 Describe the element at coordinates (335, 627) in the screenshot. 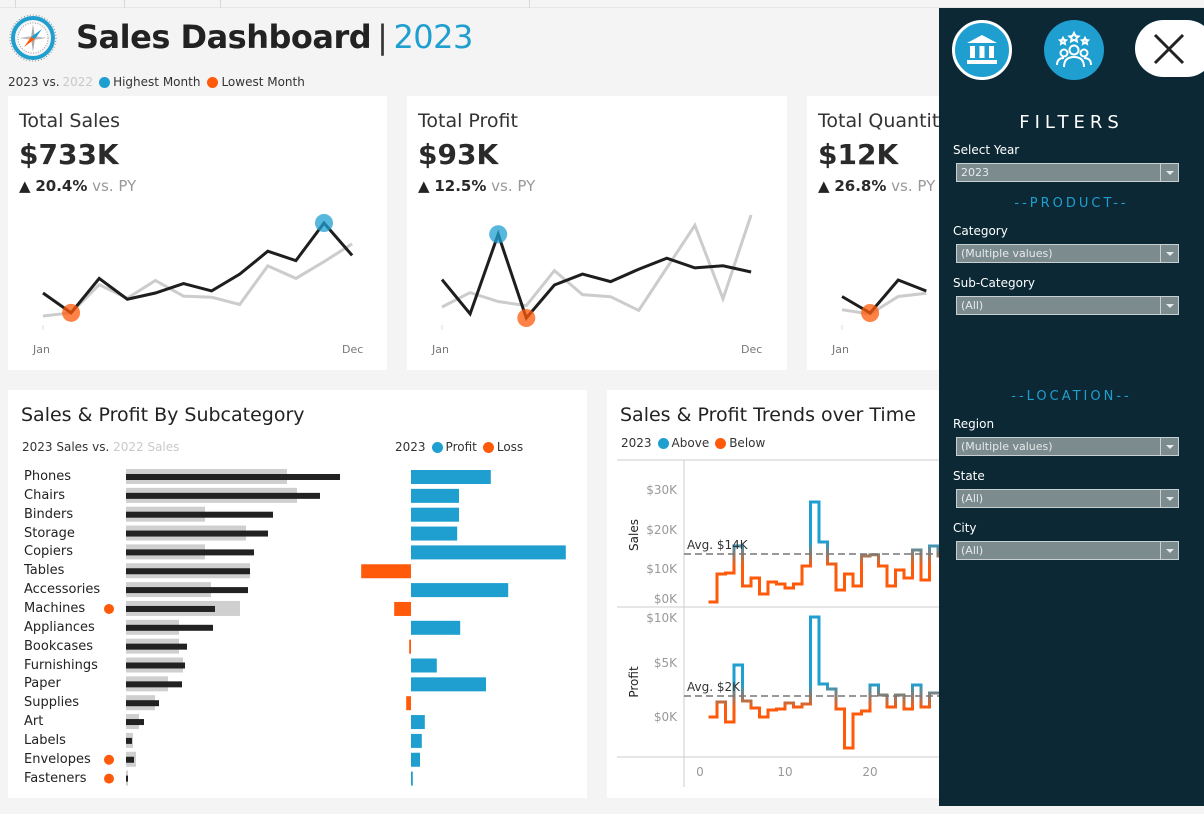

I see `subcategory-bar-chart` at that location.